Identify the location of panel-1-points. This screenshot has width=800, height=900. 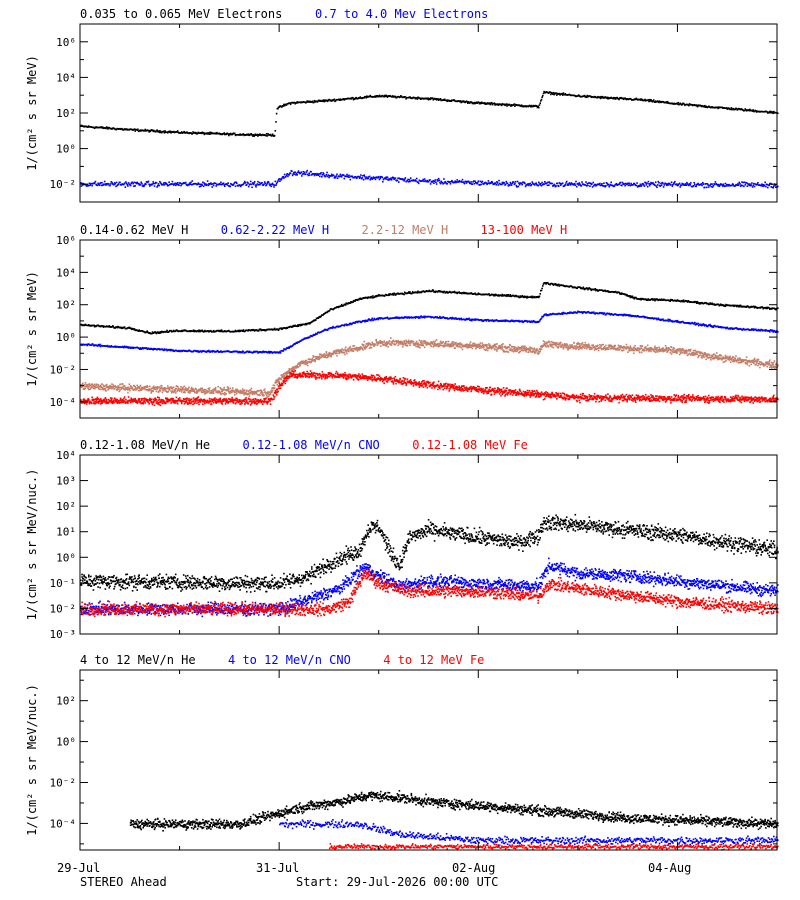
(429, 139).